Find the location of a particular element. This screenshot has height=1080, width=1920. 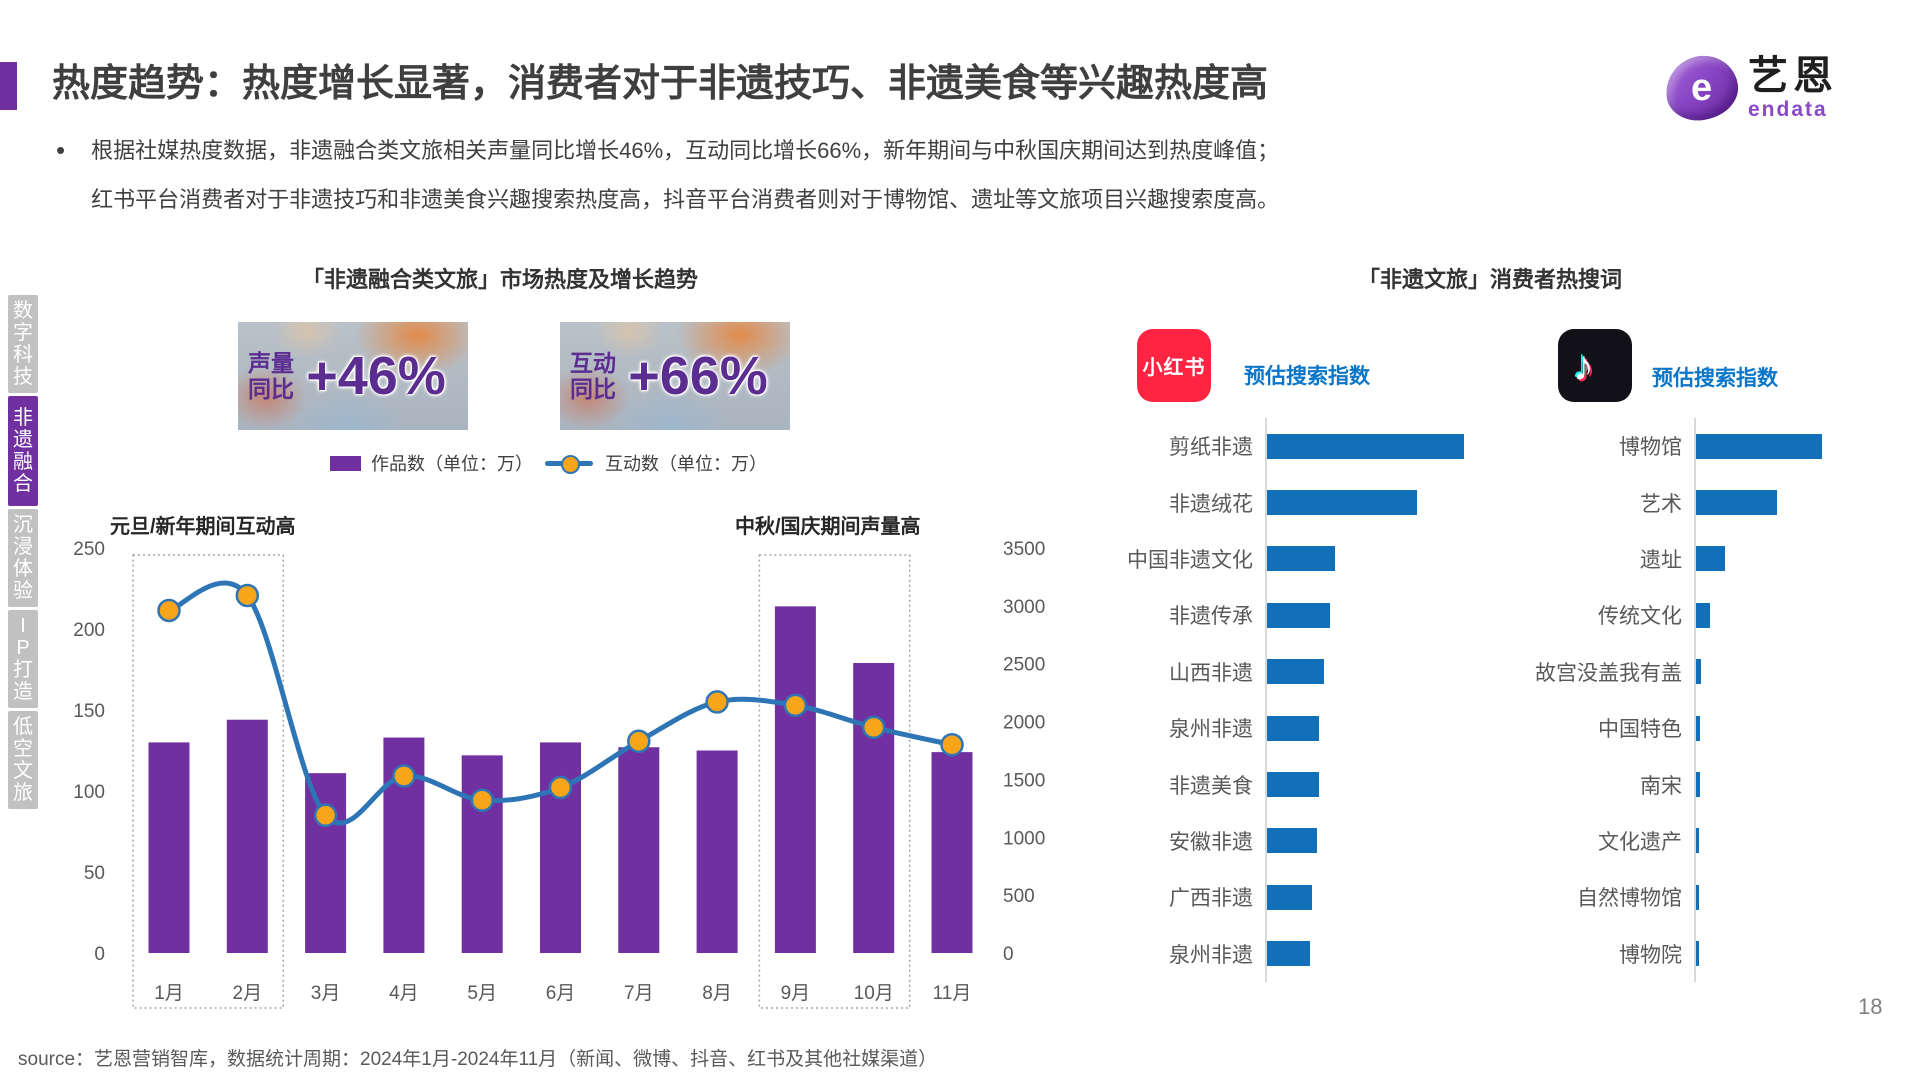

keyword-bar-自然博物馆 is located at coordinates (1697, 897).